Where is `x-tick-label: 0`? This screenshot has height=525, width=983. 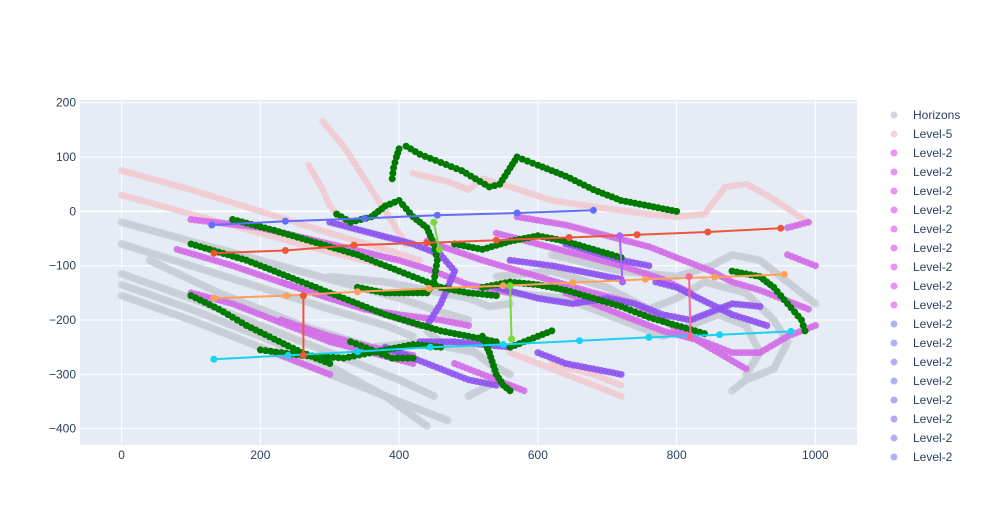
x-tick-label: 0 is located at coordinates (121, 455).